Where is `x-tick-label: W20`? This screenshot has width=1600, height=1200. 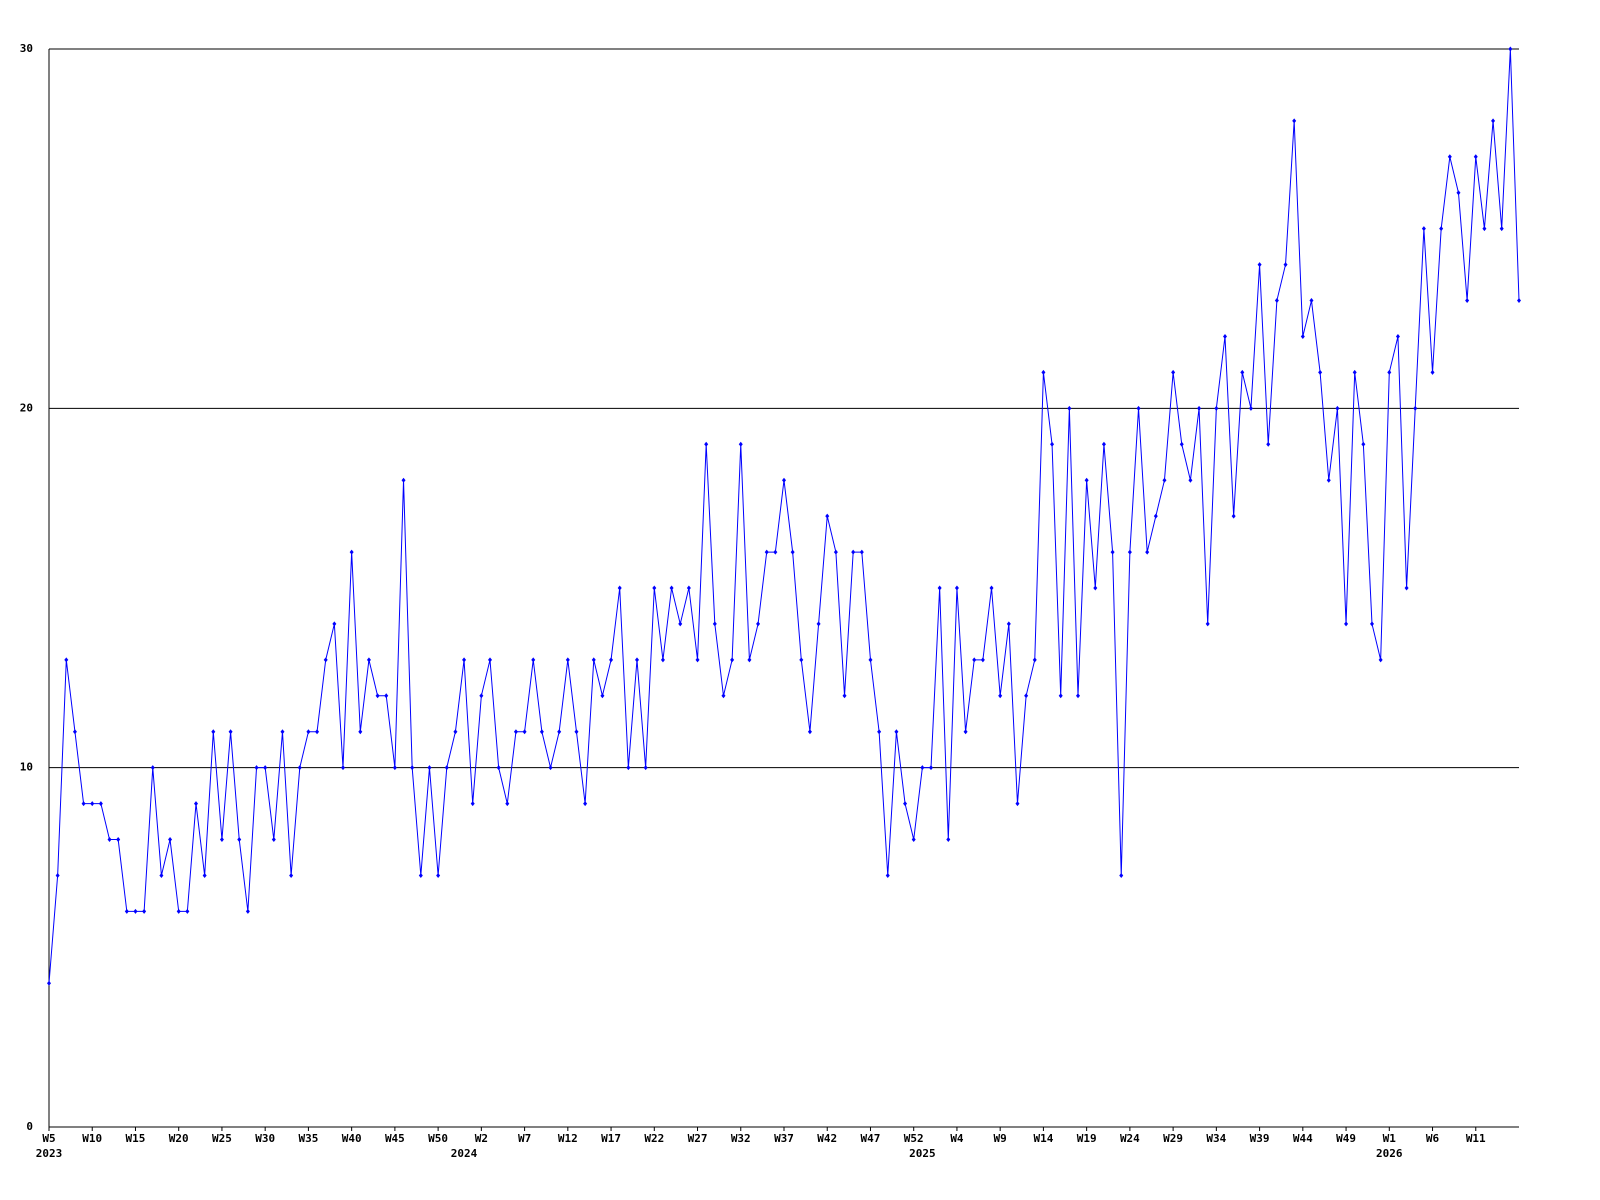
x-tick-label: W20 is located at coordinates (179, 1138).